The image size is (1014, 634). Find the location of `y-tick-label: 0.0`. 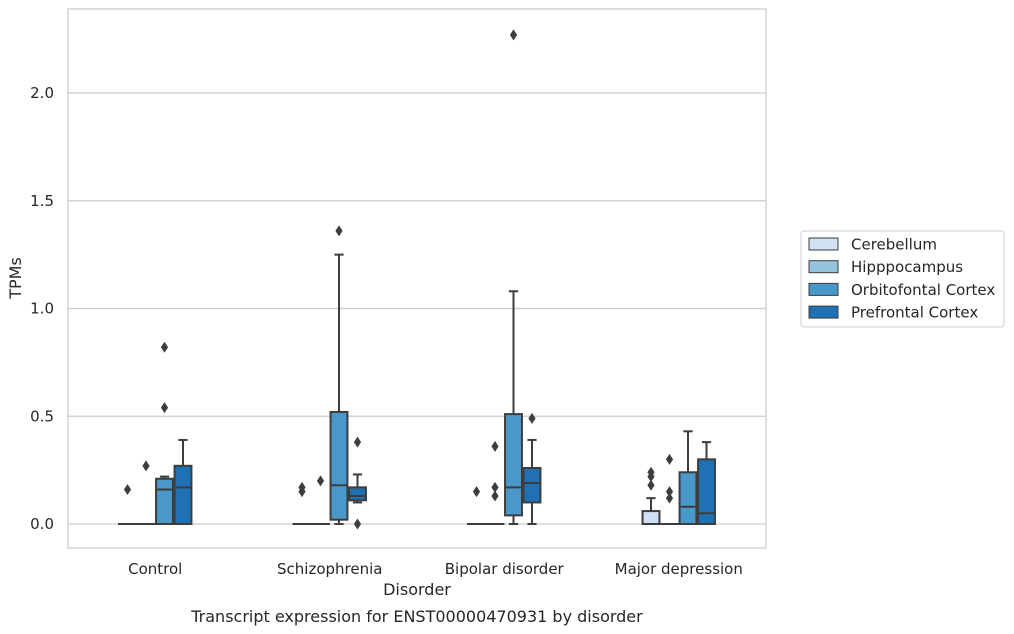

y-tick-label: 0.0 is located at coordinates (42, 524).